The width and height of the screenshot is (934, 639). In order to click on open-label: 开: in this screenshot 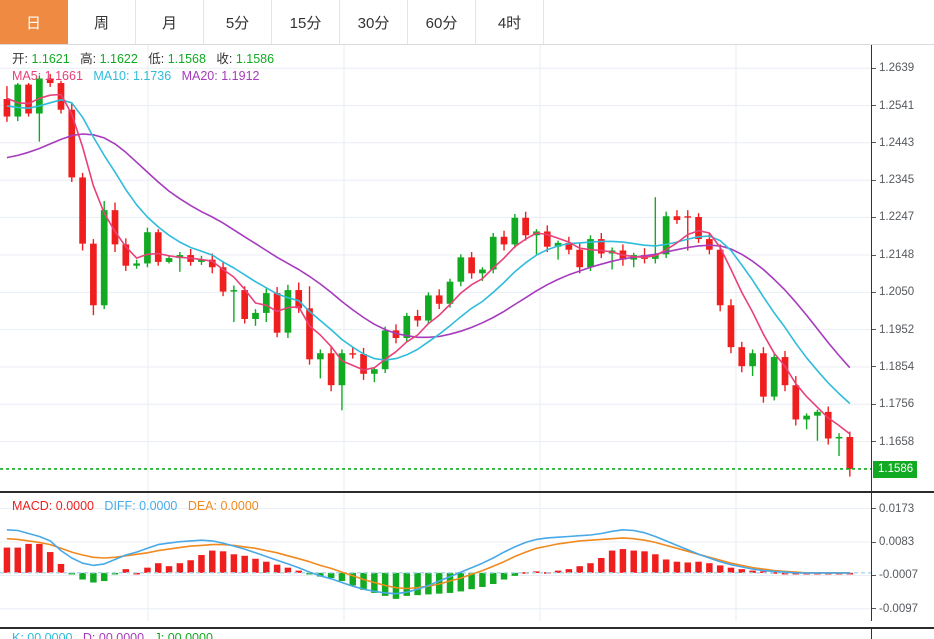, I will do `click(20, 59)`.